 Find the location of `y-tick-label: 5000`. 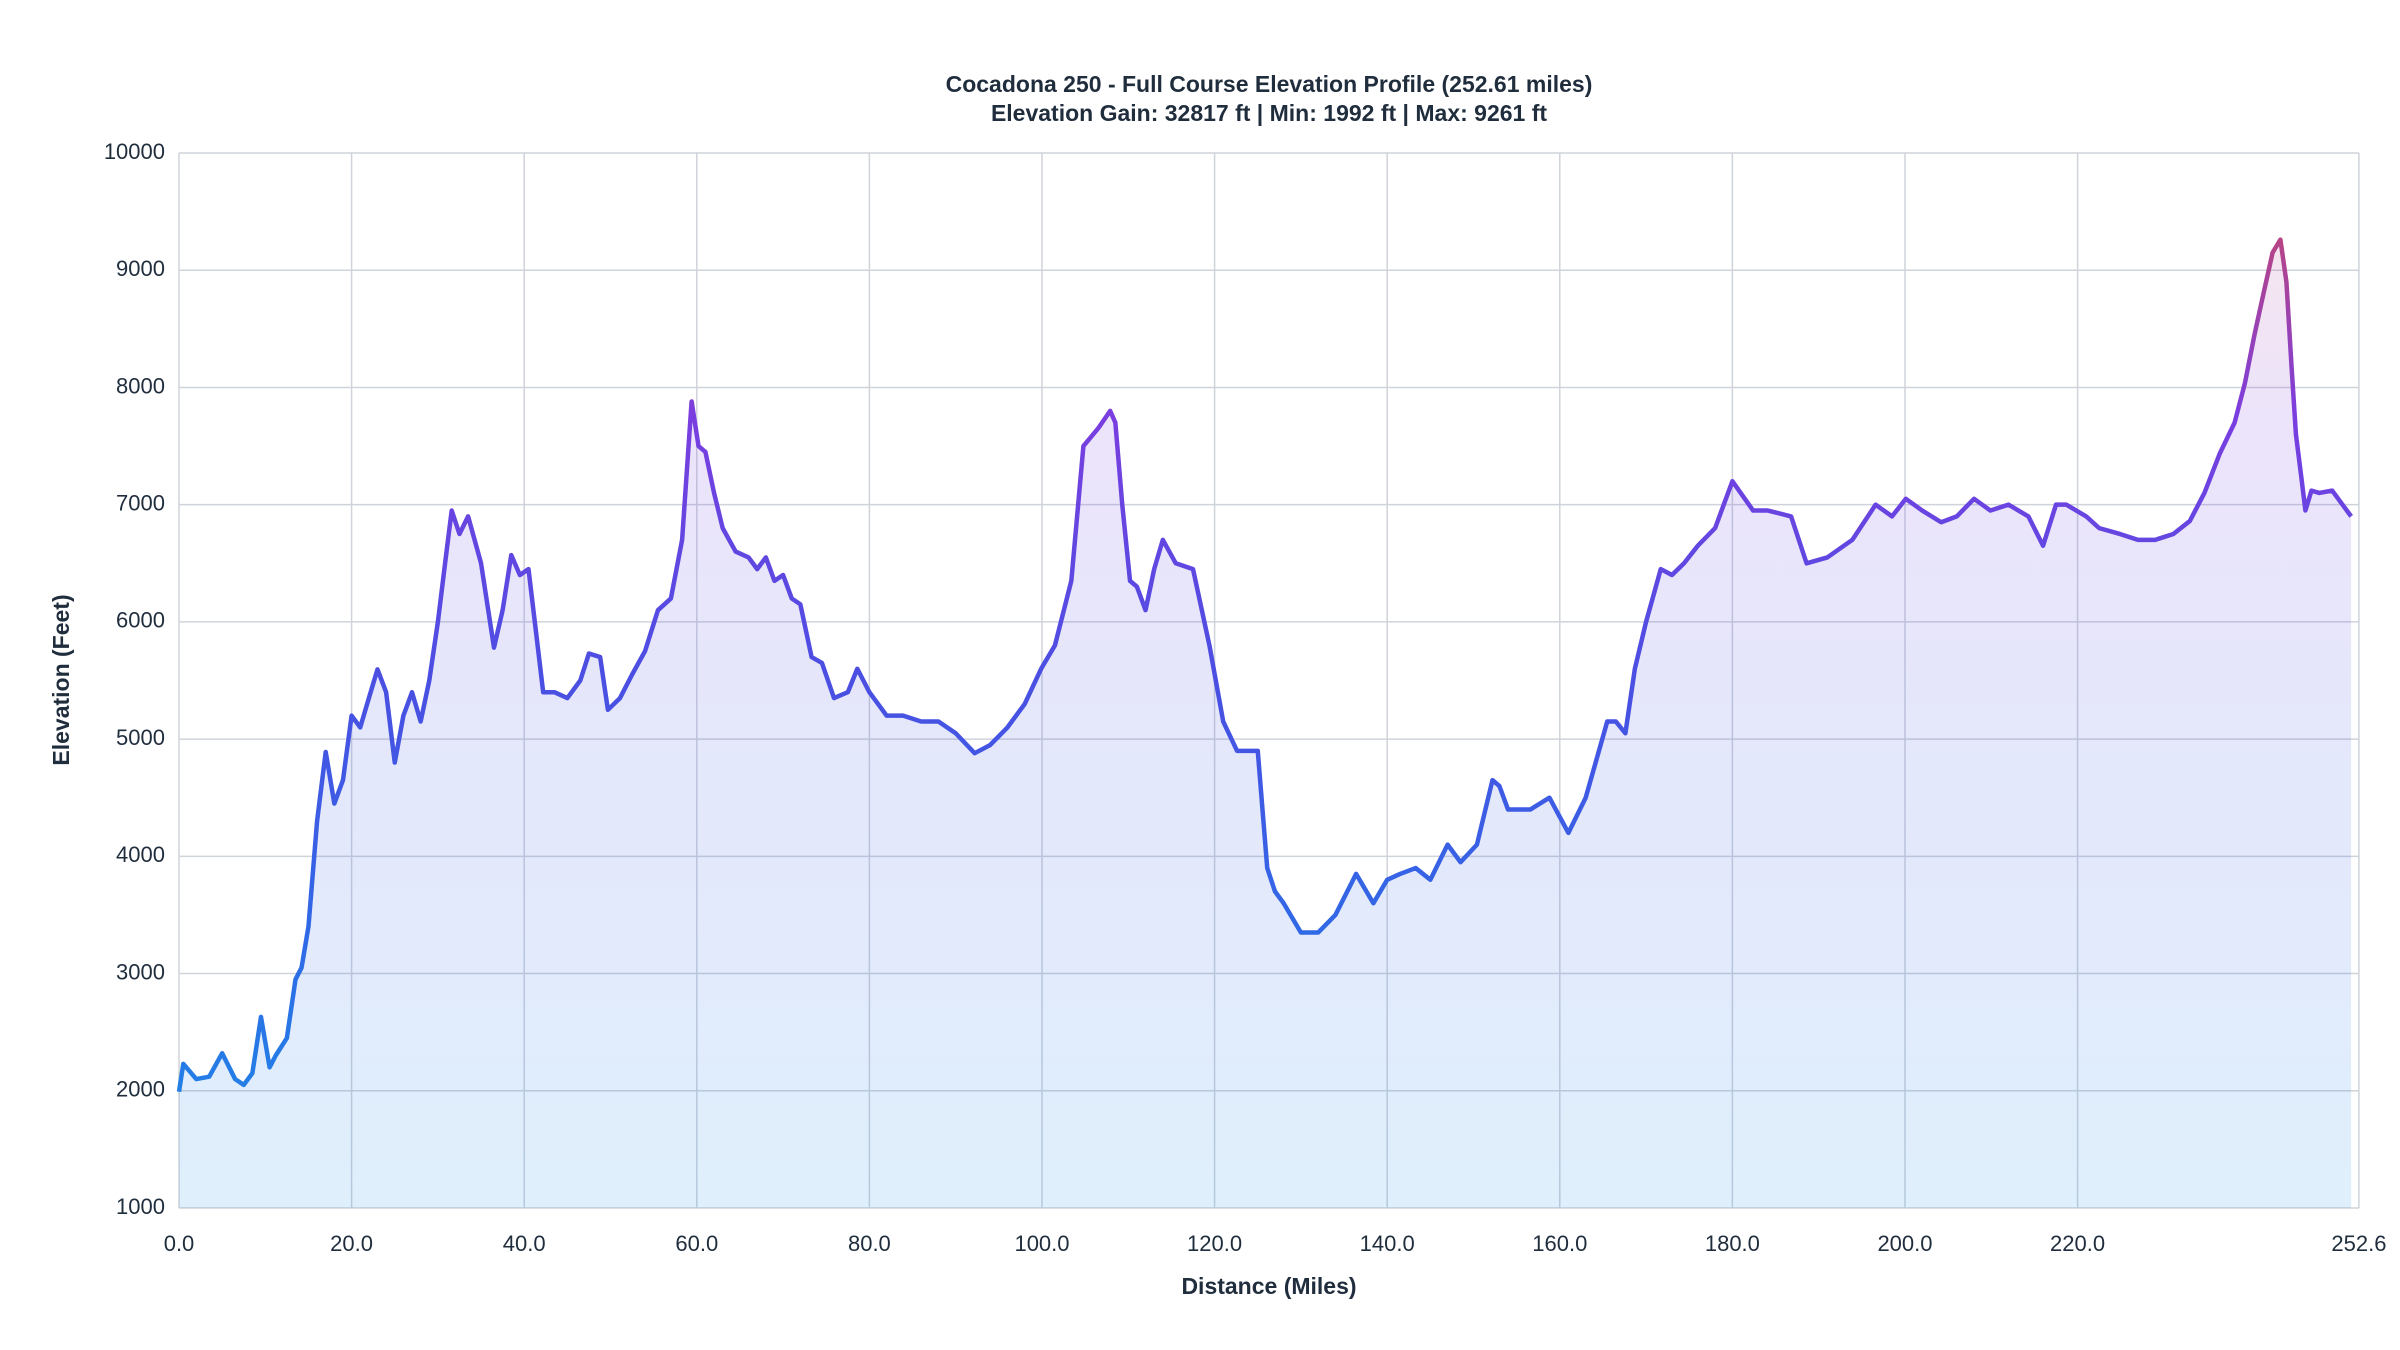

y-tick-label: 5000 is located at coordinates (140, 737).